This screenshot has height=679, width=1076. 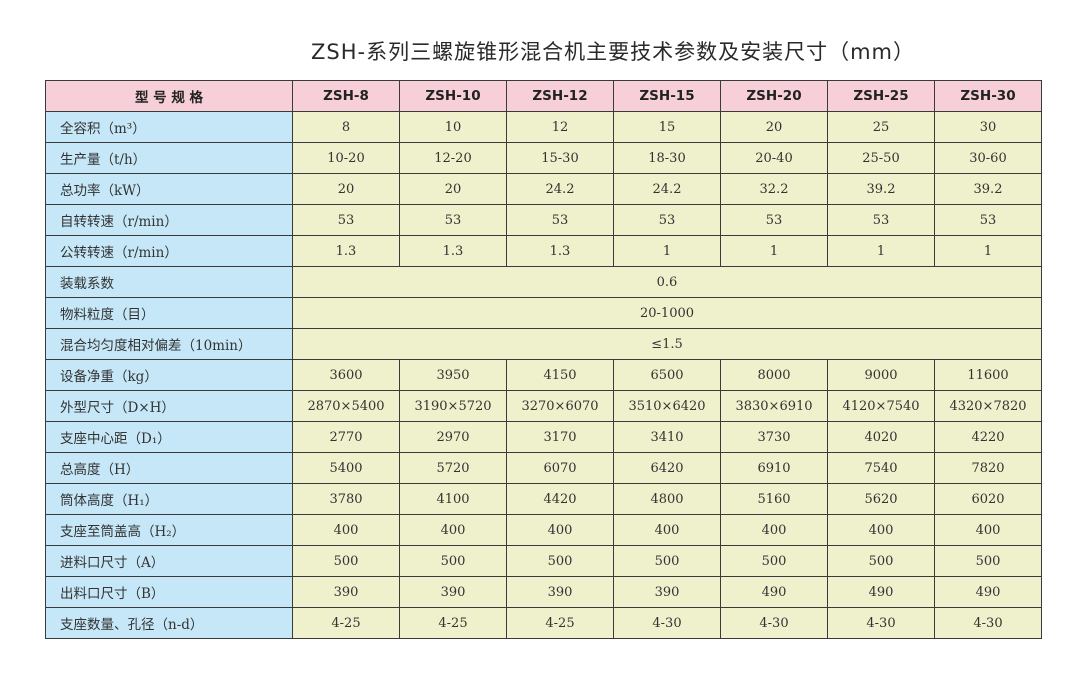 What do you see at coordinates (988, 468) in the screenshot?
I see `value-cell: 7820` at bounding box center [988, 468].